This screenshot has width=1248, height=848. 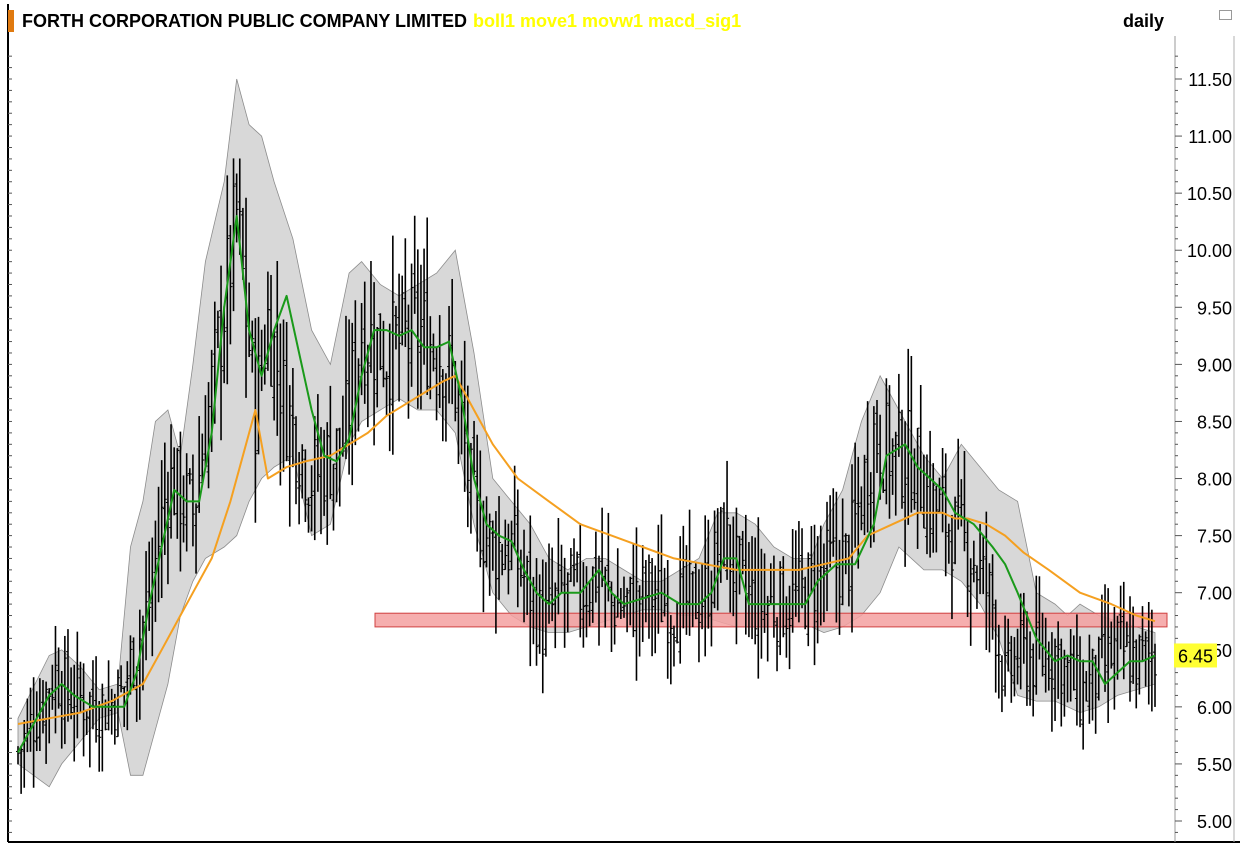 What do you see at coordinates (1214, 537) in the screenshot?
I see `price-tick-label: 7.50` at bounding box center [1214, 537].